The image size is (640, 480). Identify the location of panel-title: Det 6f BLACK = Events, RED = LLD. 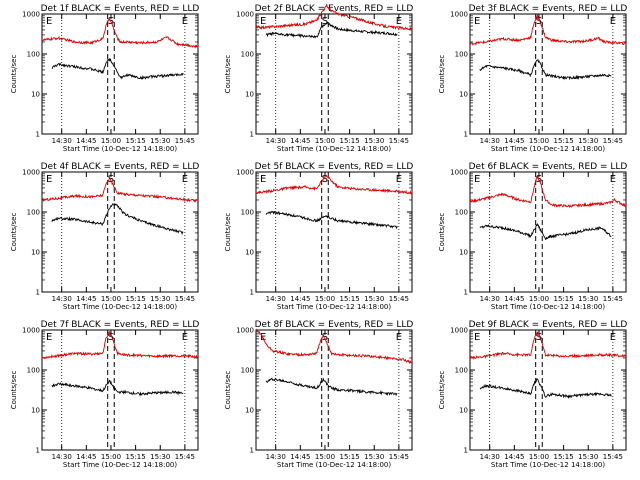
(548, 167).